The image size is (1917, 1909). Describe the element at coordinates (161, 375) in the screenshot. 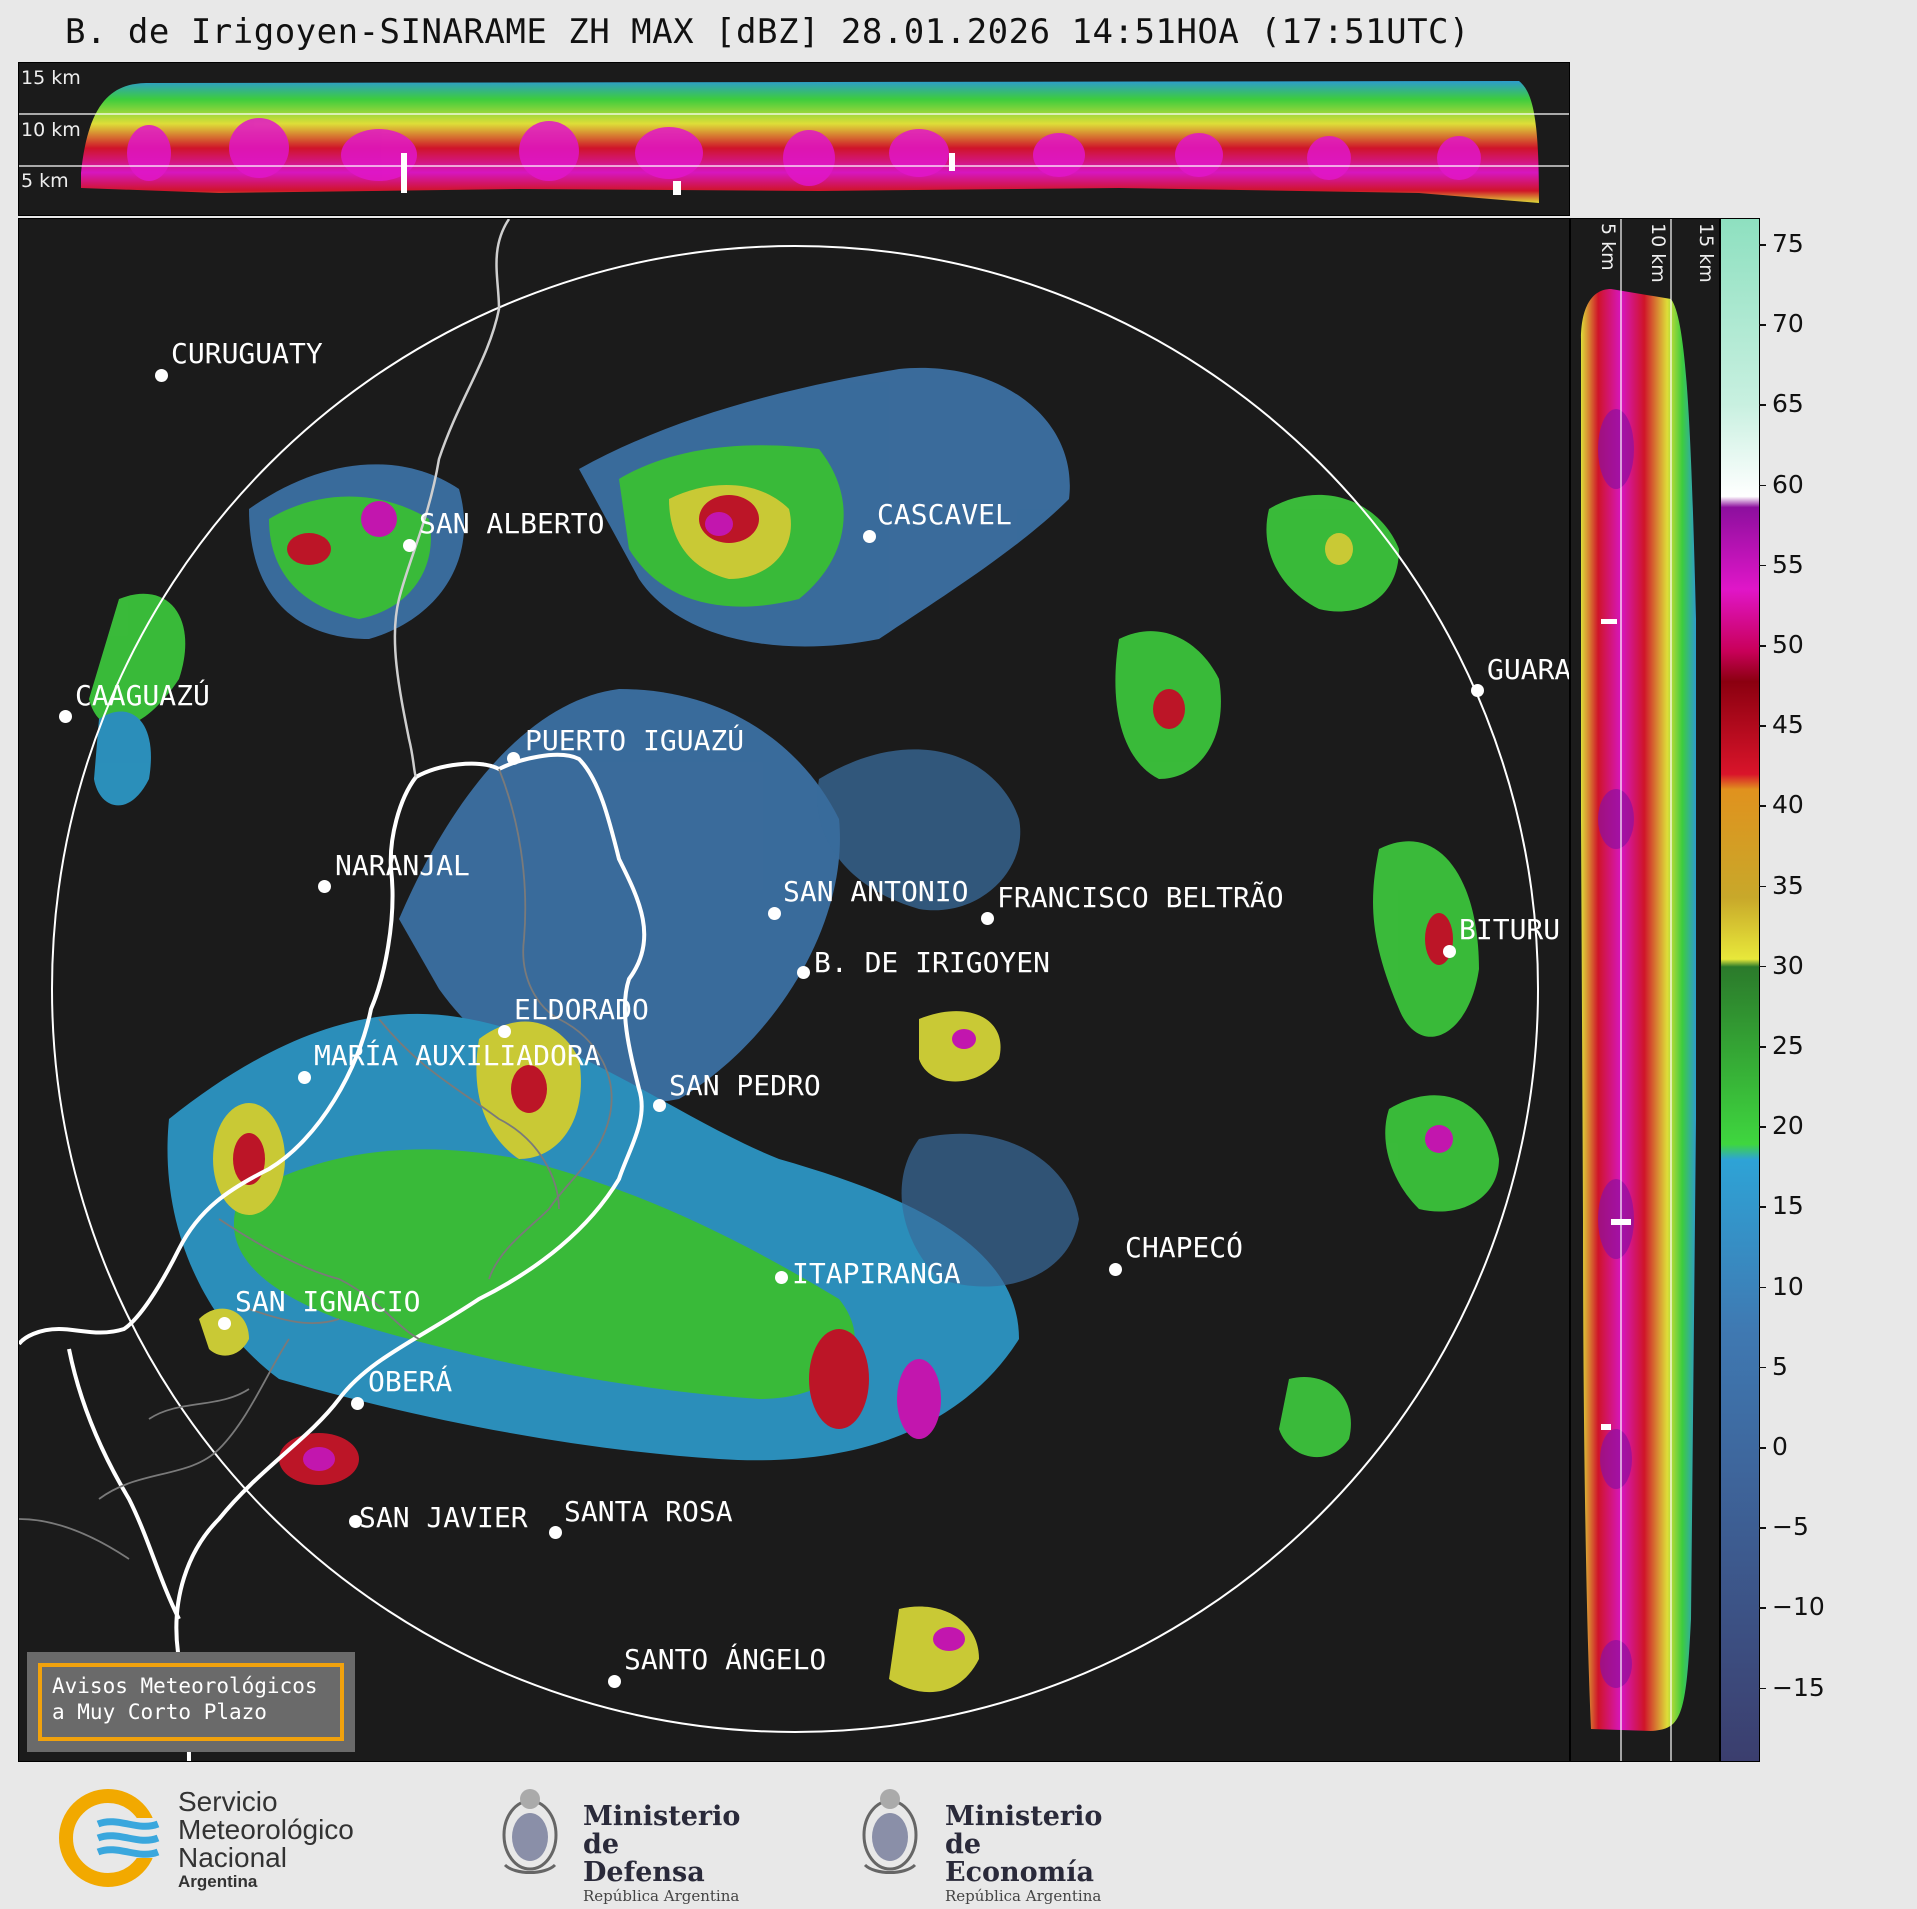

I see `city-dot-curuguaty` at that location.